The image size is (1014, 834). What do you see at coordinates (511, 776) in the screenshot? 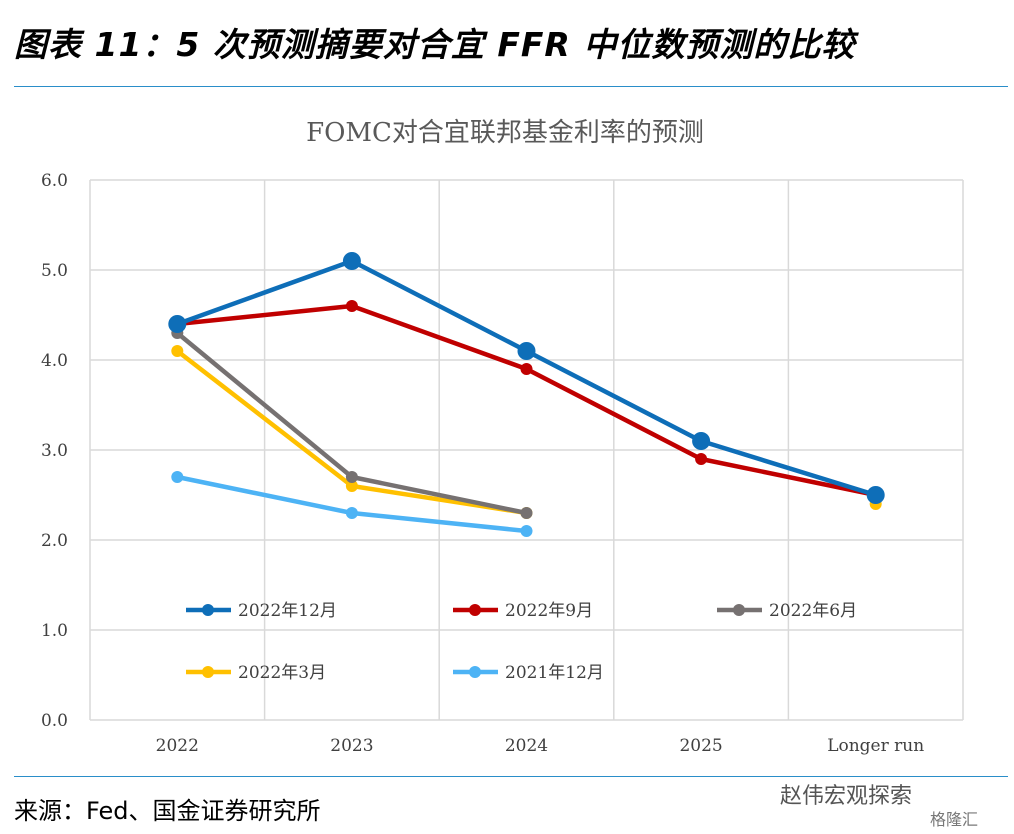
I see `bottom-rule` at bounding box center [511, 776].